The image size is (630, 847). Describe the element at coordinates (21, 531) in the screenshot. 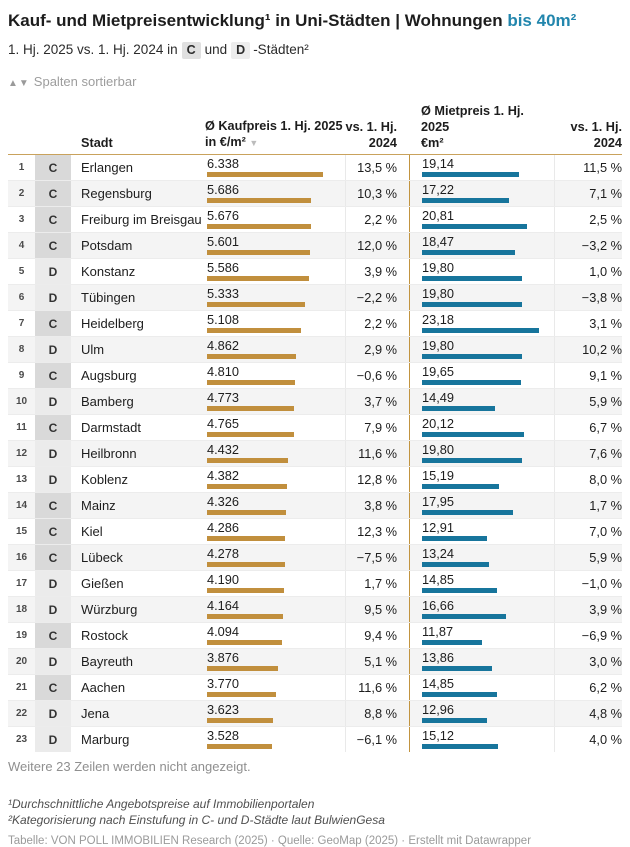

I see `rank-cell: 15` at that location.